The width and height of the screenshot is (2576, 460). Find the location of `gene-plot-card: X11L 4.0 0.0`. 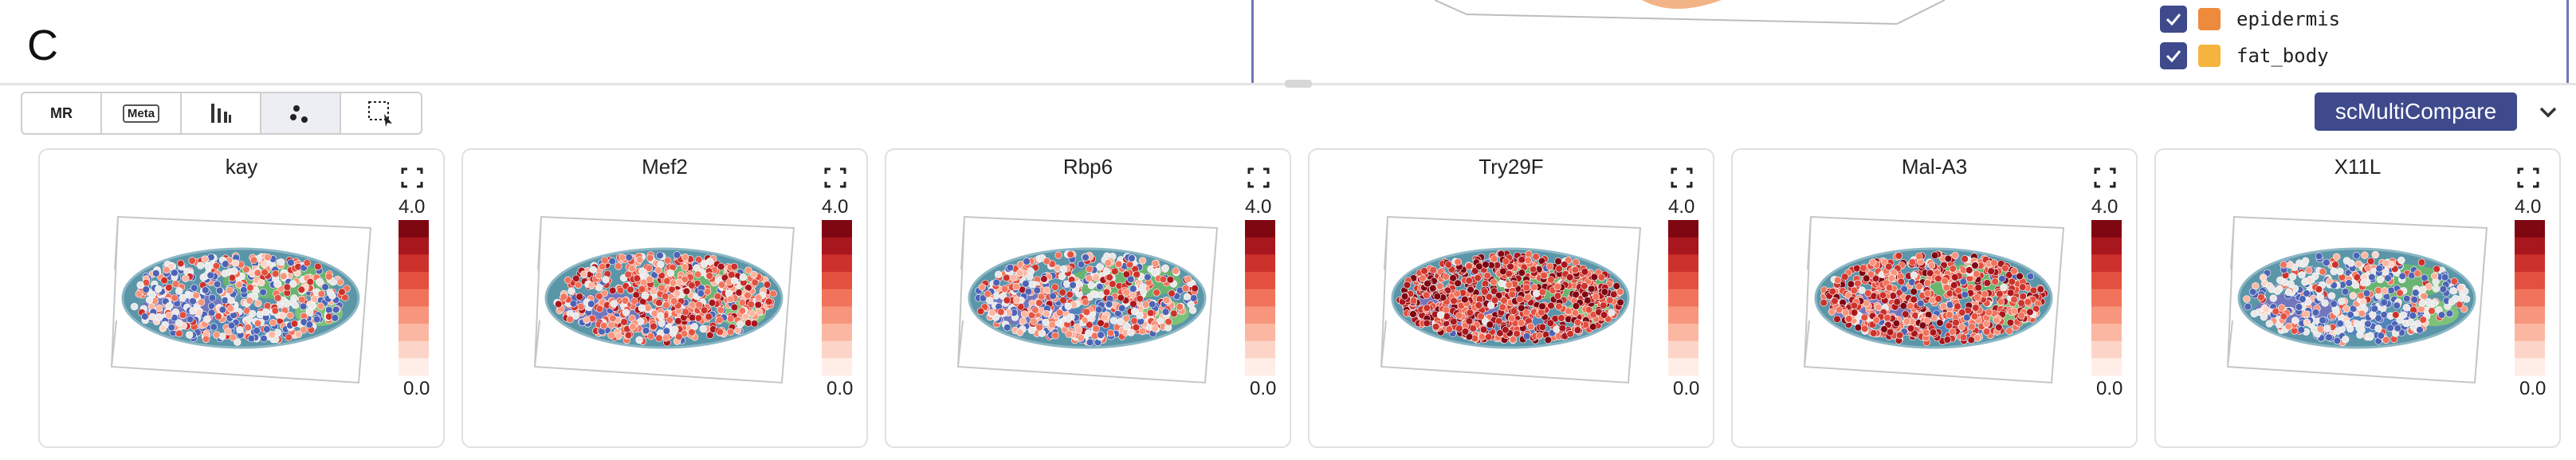

gene-plot-card: X11L 4.0 0.0 is located at coordinates (2357, 298).